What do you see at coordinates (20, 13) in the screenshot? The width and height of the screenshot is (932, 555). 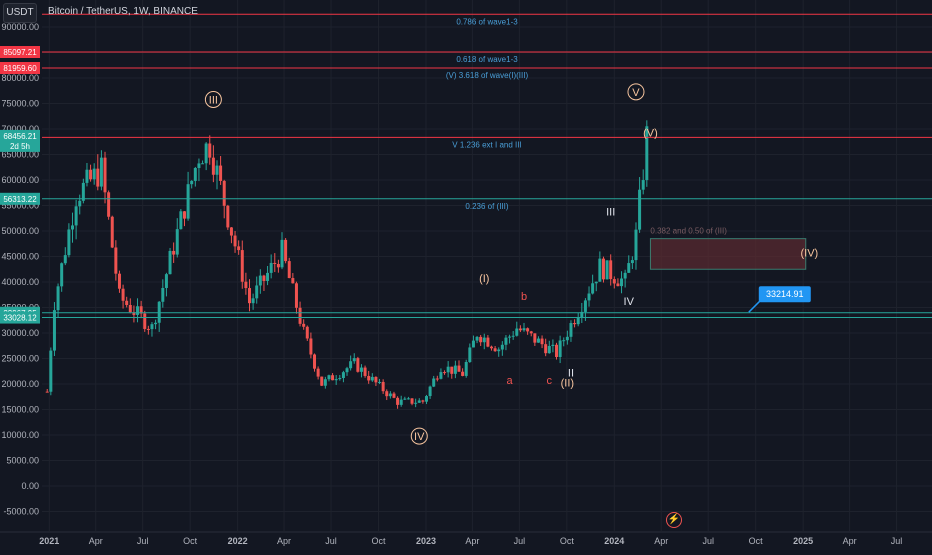 I see `quote-currency-chip: USDT` at bounding box center [20, 13].